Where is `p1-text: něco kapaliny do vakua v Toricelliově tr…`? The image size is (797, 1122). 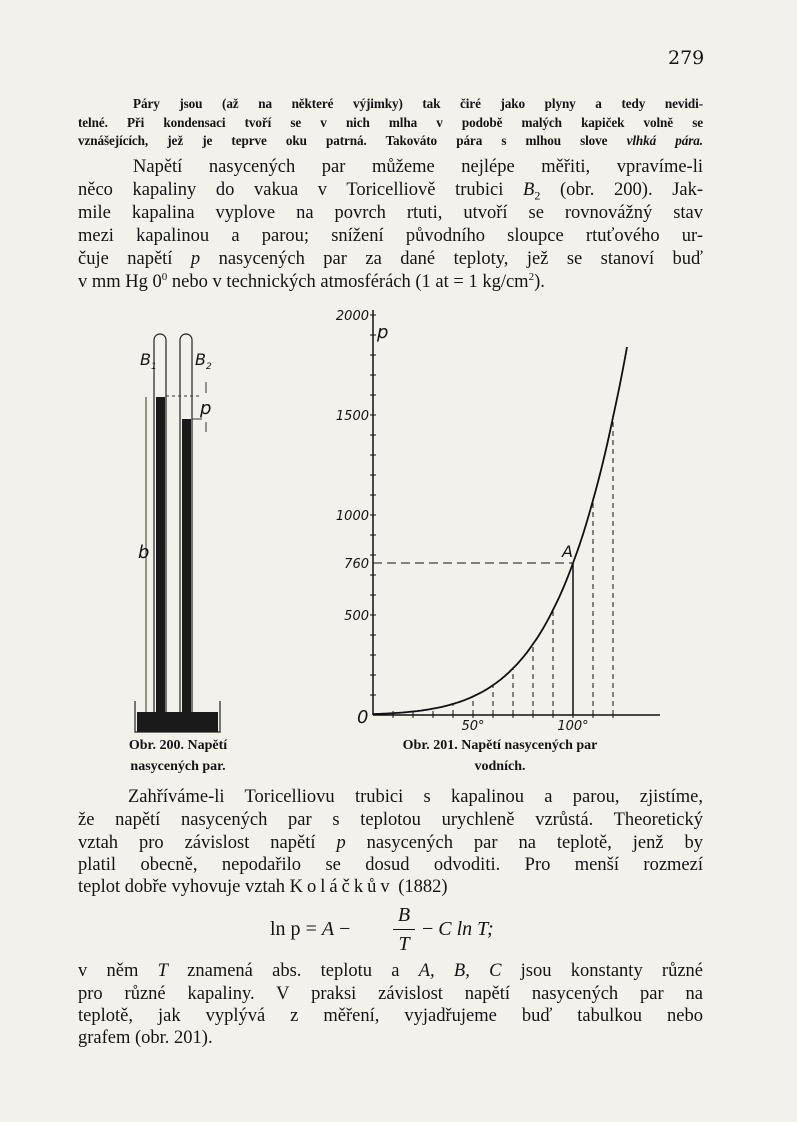
p1-text: něco kapaliny do vakua v Toricelliově tr… is located at coordinates (291, 190).